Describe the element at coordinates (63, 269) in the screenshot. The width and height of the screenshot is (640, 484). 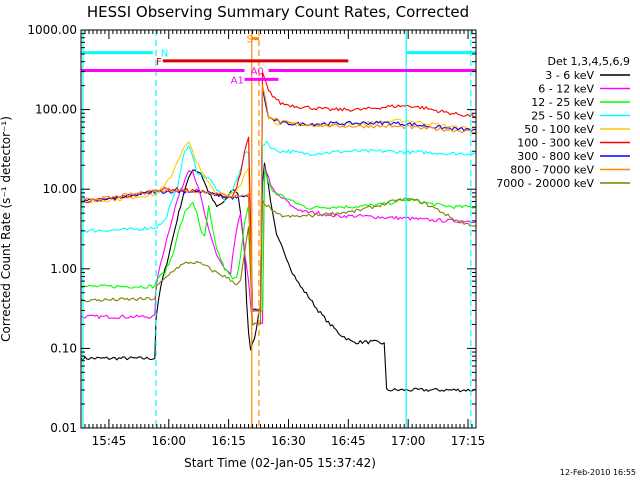
I see `y-tick-label-3: 1.00` at that location.